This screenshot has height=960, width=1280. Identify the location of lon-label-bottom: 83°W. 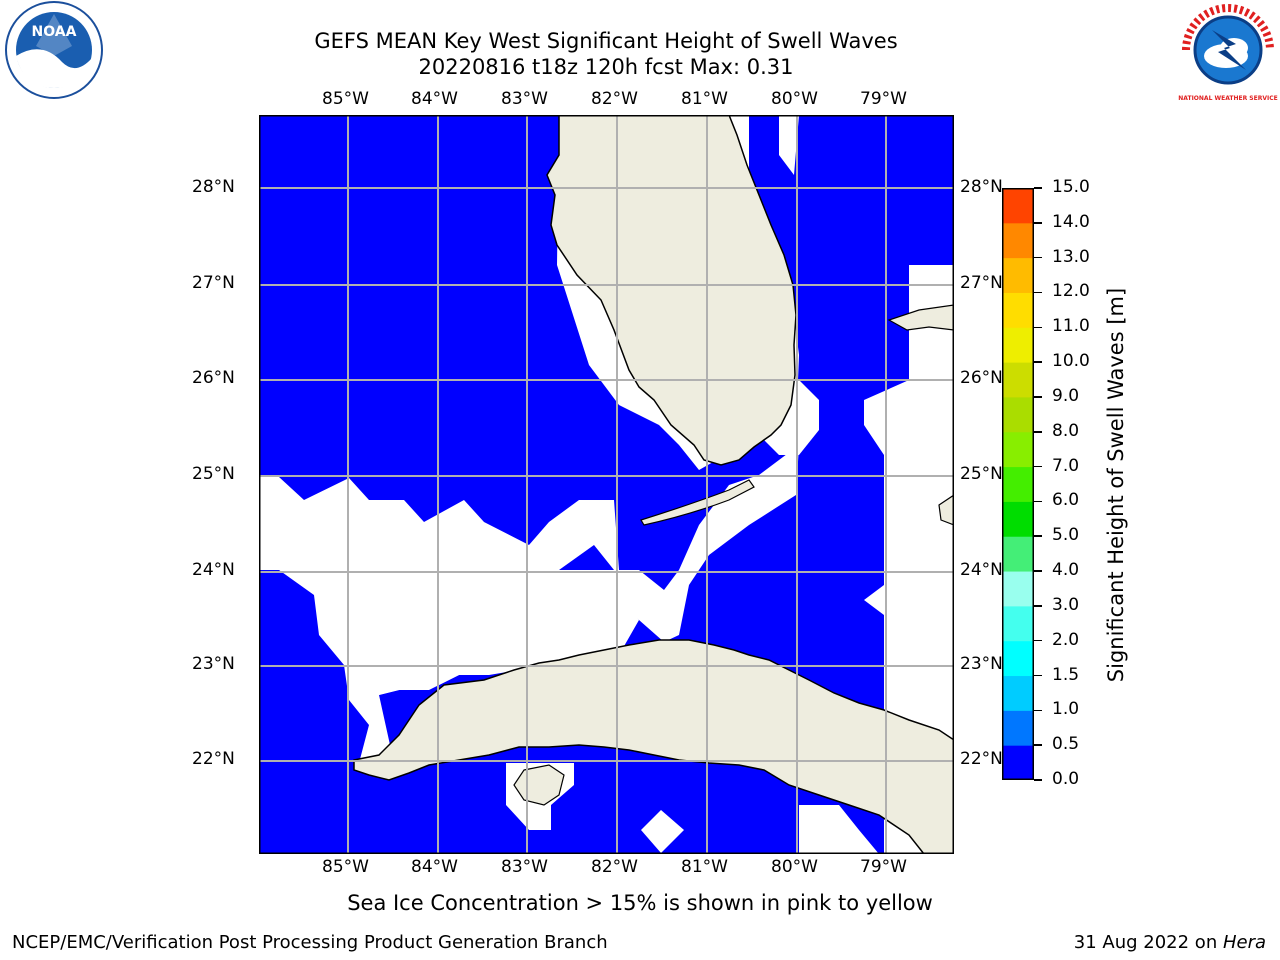
(524, 867).